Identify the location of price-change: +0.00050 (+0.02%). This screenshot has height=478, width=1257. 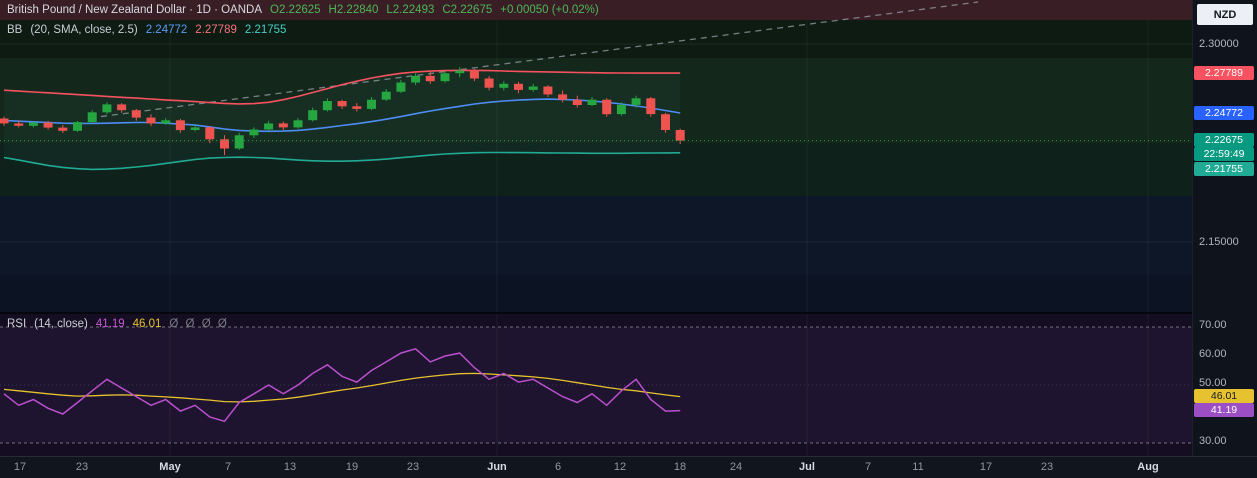
(549, 10).